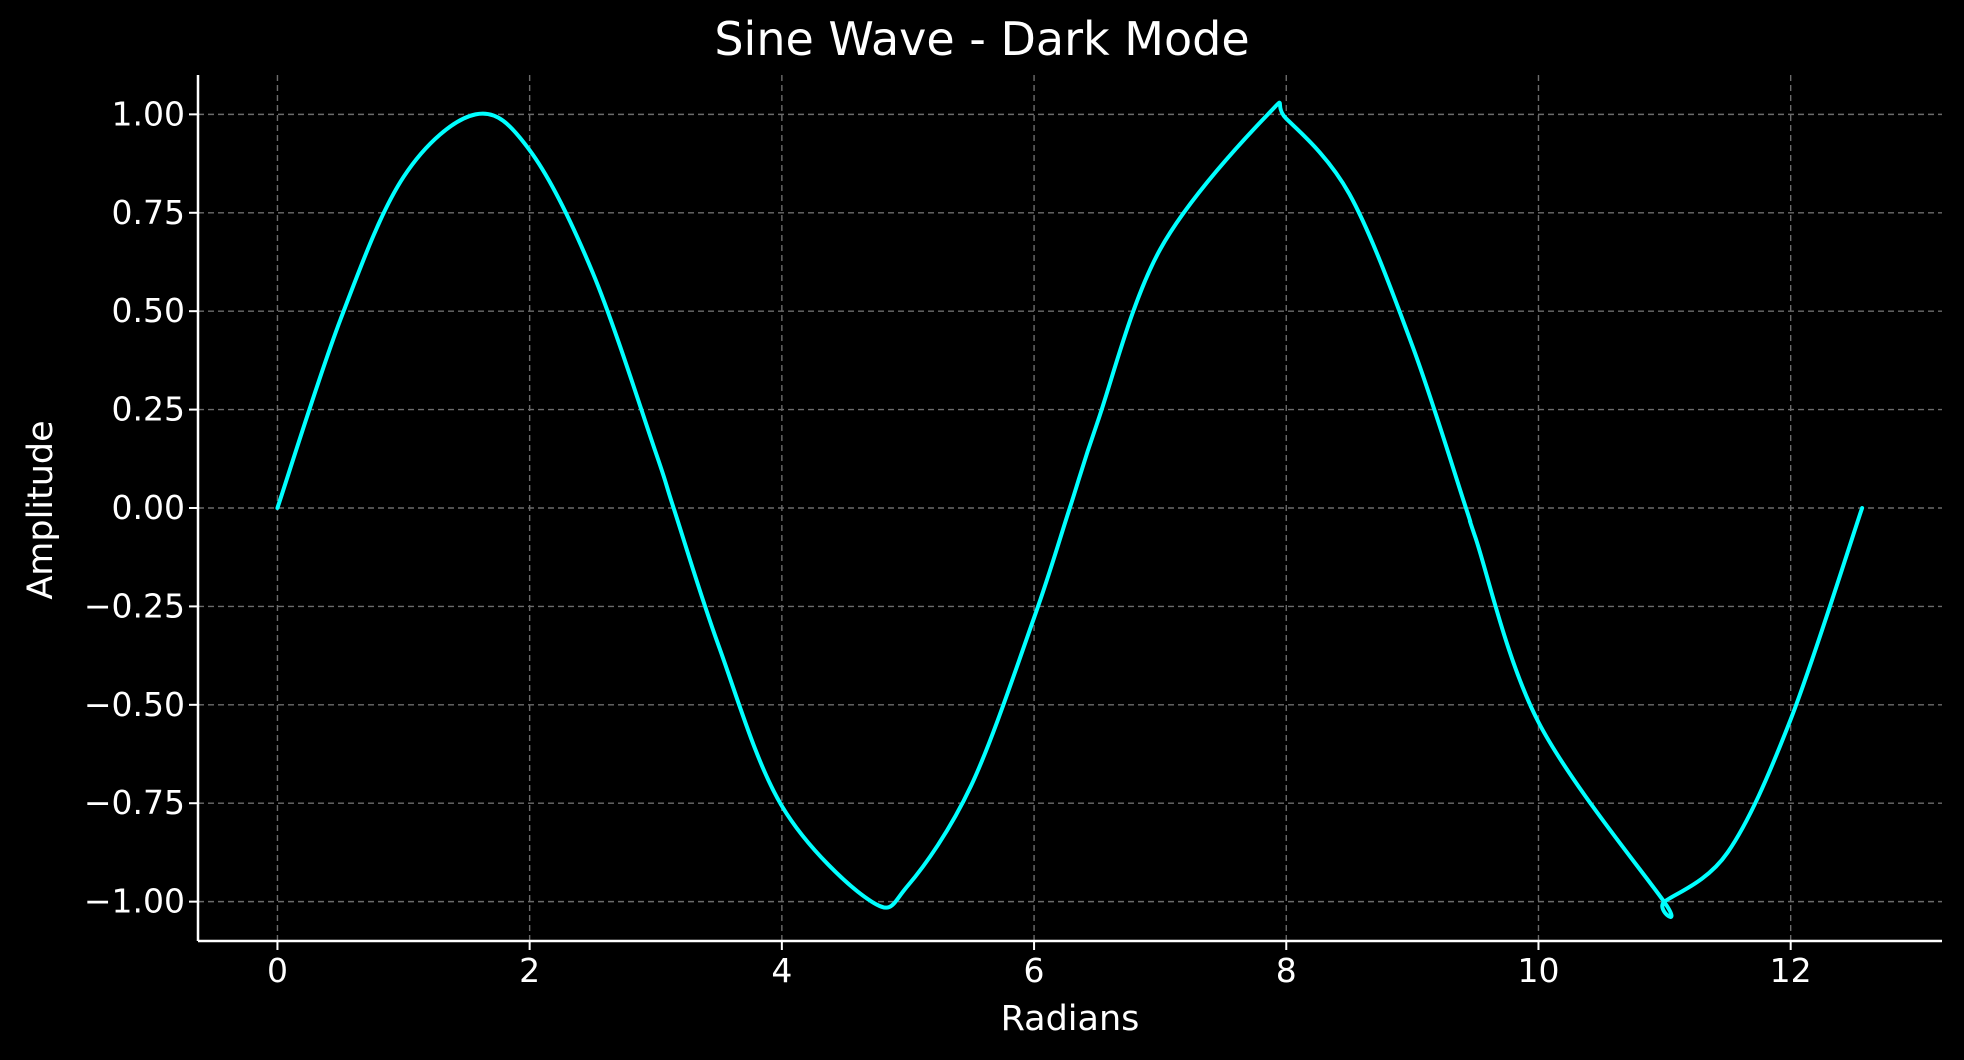  What do you see at coordinates (148, 212) in the screenshot?
I see `y-tick-label: 0.75` at bounding box center [148, 212].